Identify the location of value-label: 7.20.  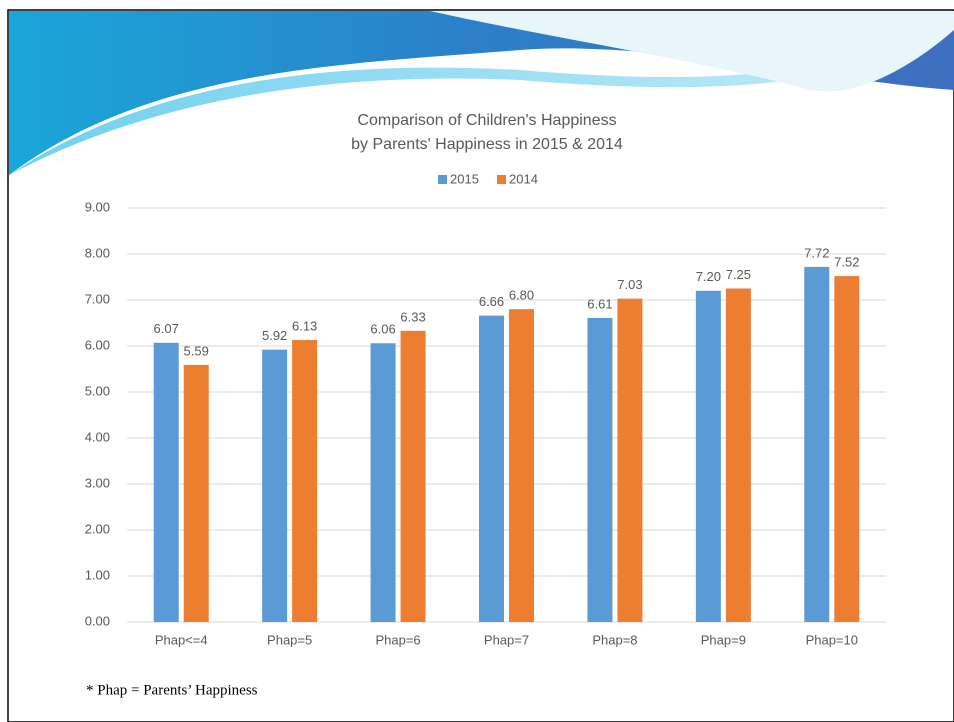
(708, 276).